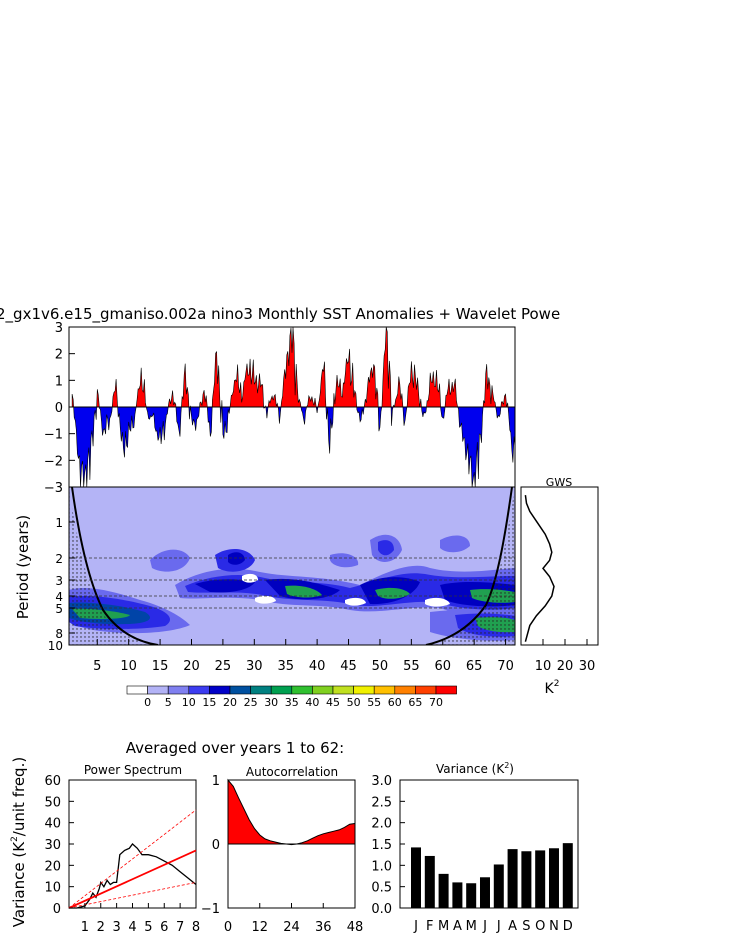 This screenshot has width=733, height=945. What do you see at coordinates (210, 909) in the screenshot?
I see `autocorrelation-ytick-label: −1` at bounding box center [210, 909].